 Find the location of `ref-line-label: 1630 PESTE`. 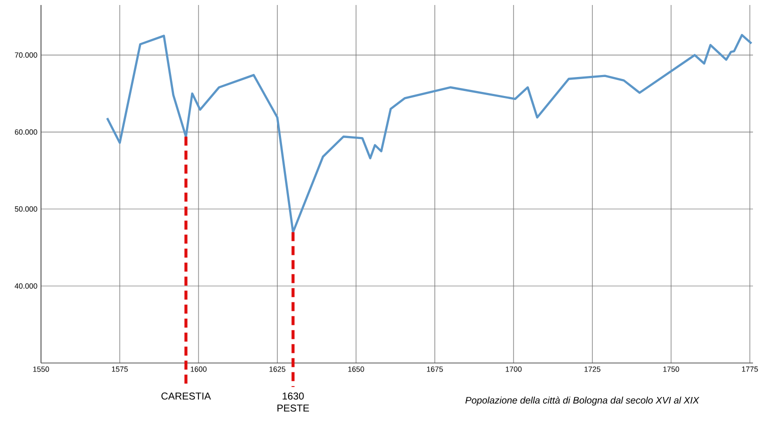

ref-line-label: 1630 PESTE is located at coordinates (293, 402).